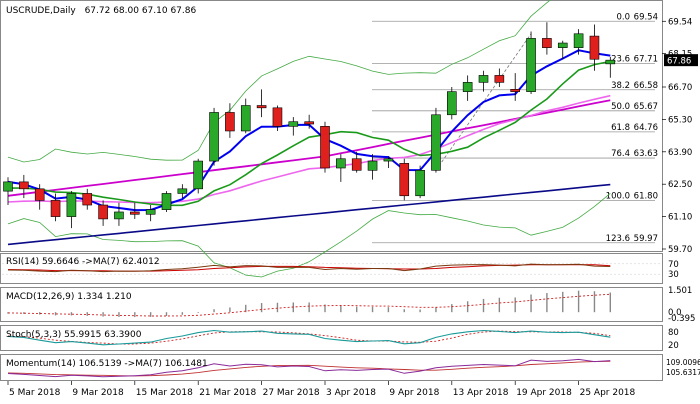 This screenshot has height=404, width=700. Describe the element at coordinates (141, 11) in the screenshot. I see `ohlc-values: 67.72 68.00 67.10 67.86` at that location.